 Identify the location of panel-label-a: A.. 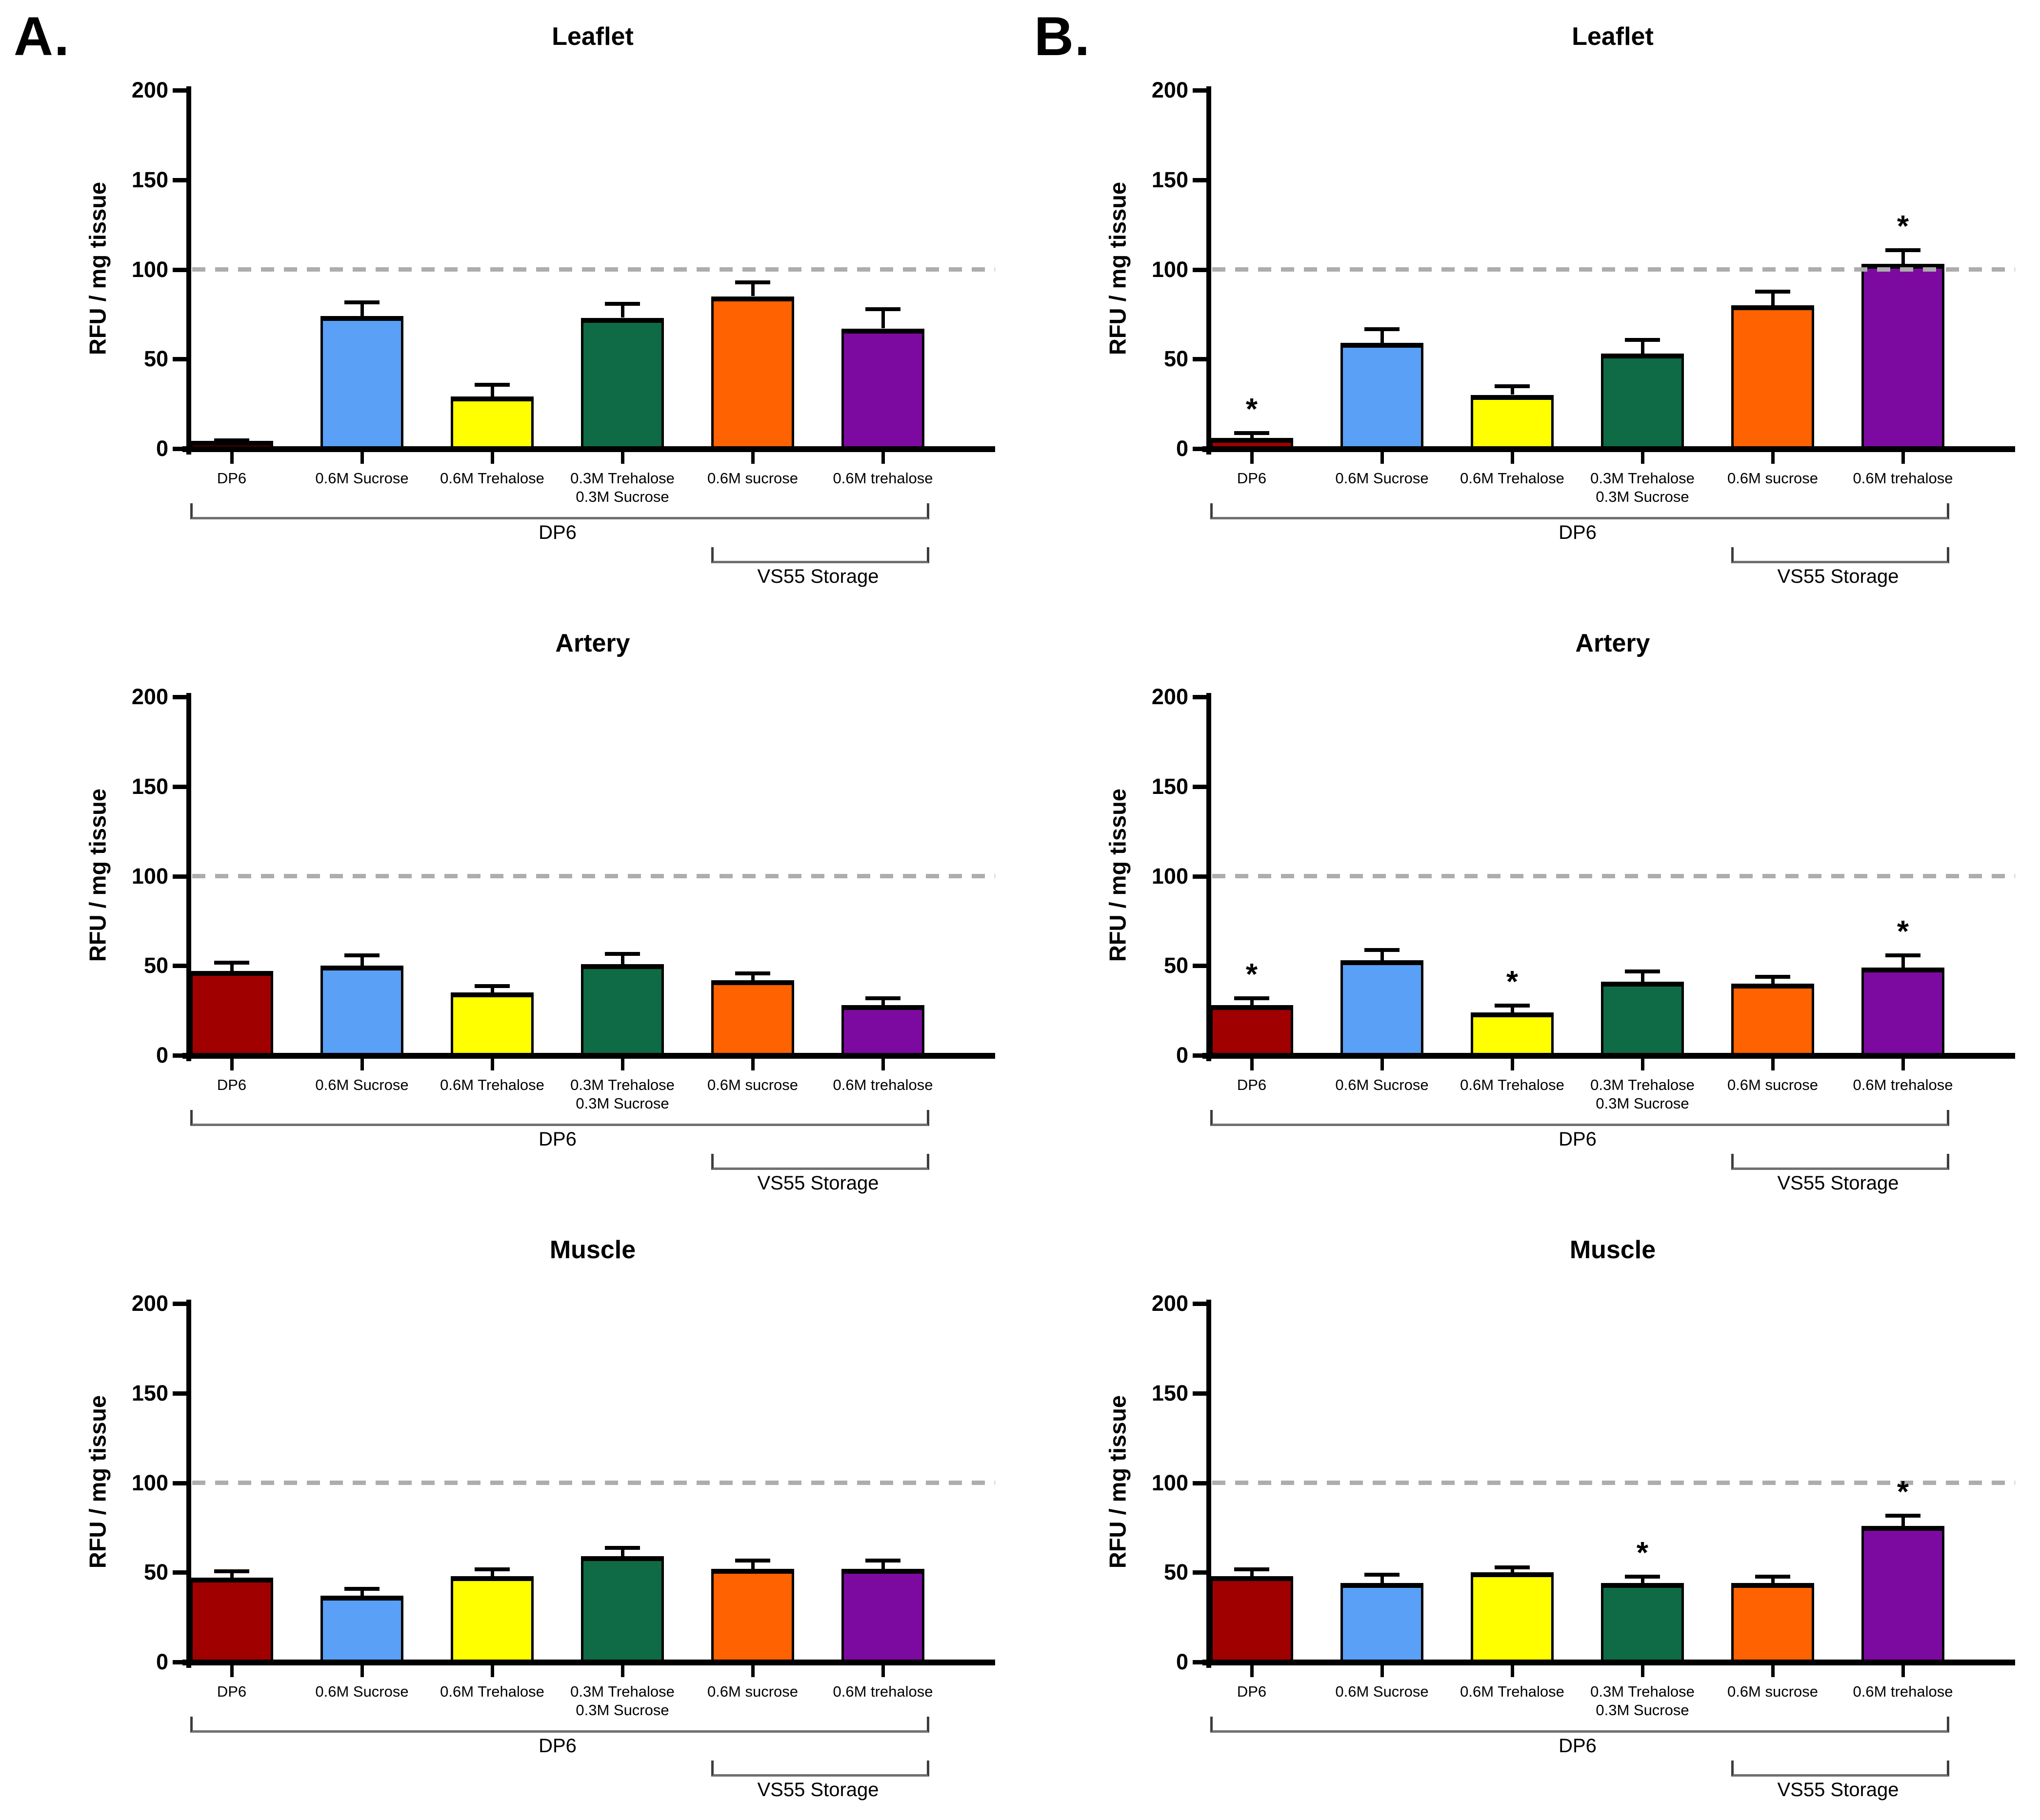
(42, 36).